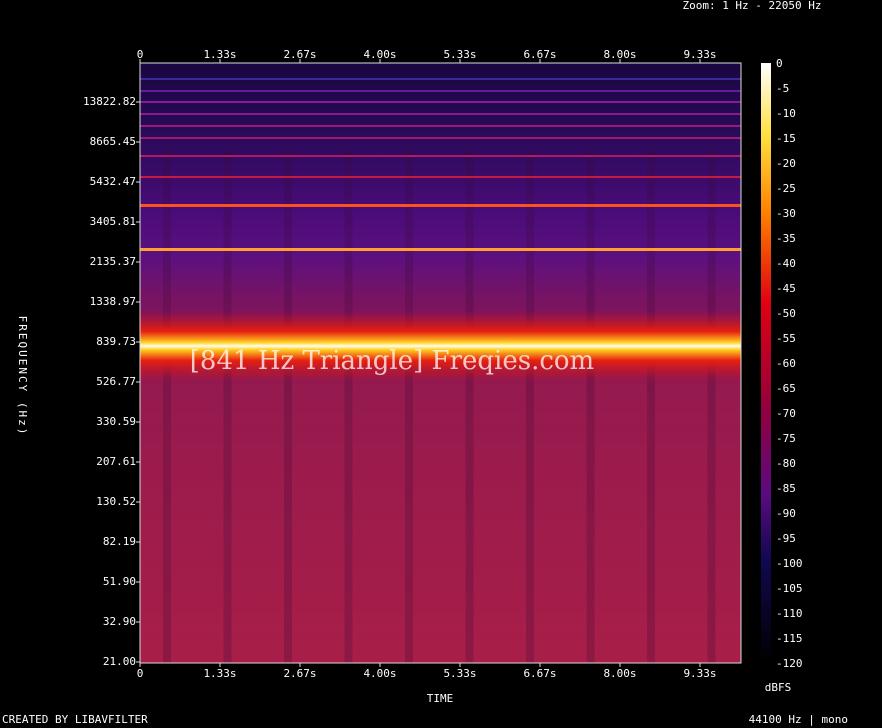  What do you see at coordinates (786, 488) in the screenshot?
I see `colorbar-tick-label: -85` at bounding box center [786, 488].